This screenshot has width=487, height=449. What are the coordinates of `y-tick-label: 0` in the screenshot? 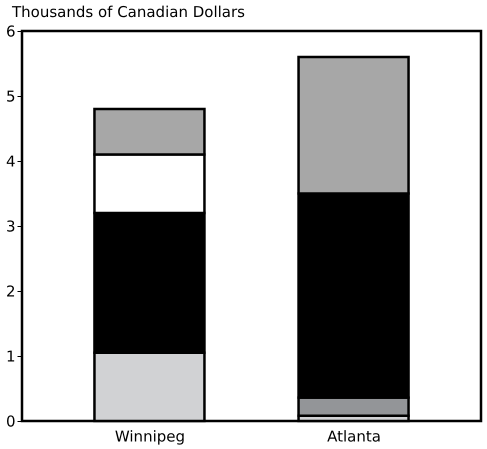 It's located at (11, 421).